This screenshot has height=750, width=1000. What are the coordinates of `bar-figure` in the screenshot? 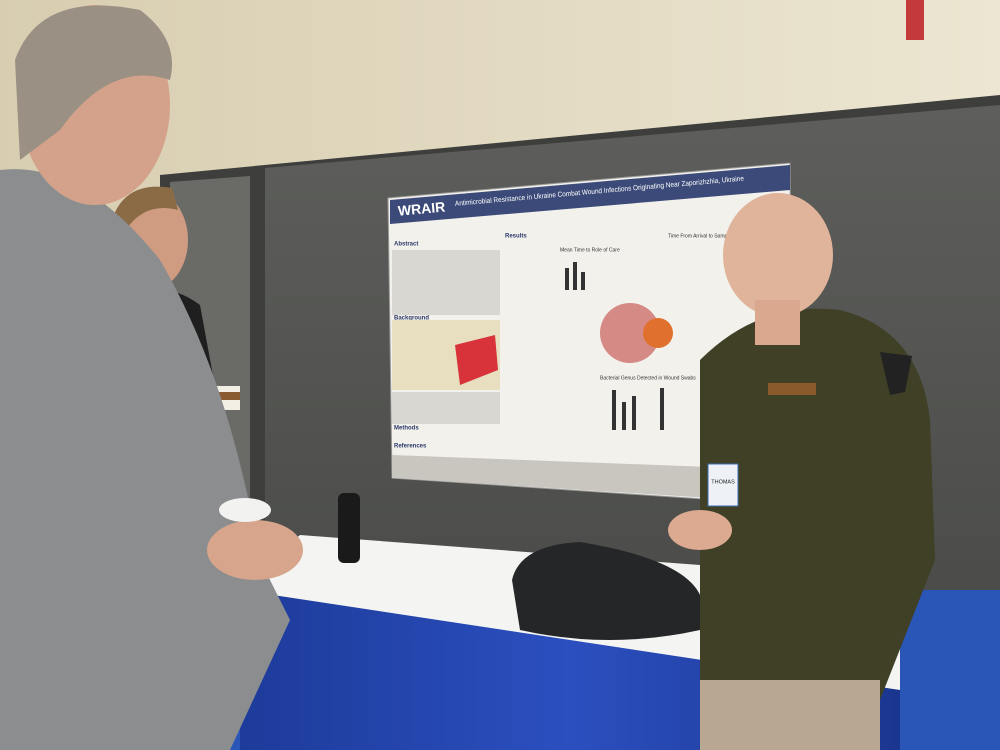 It's located at (614, 346).